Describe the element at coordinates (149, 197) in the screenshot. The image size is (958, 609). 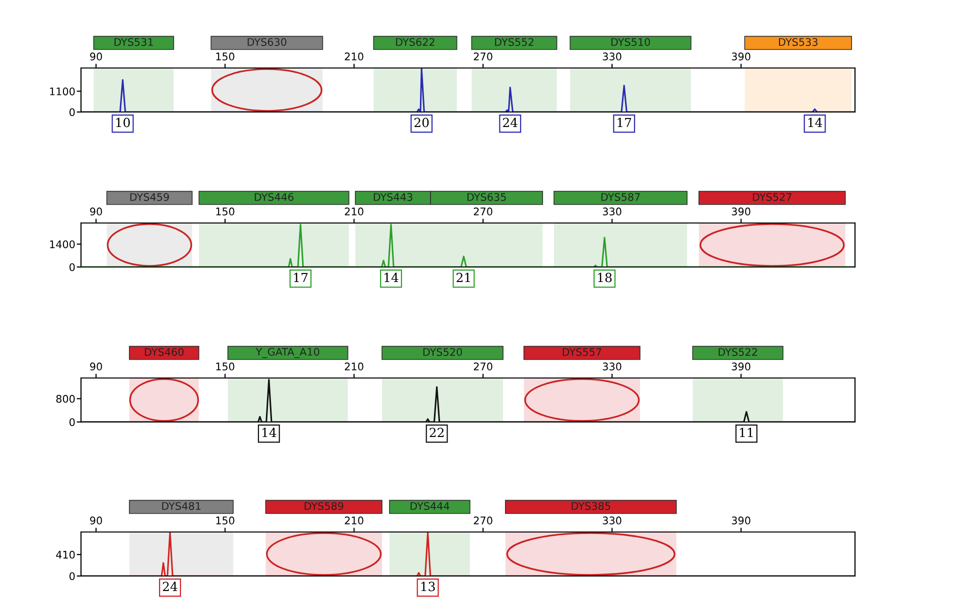
I see `band-label: DYS459` at that location.